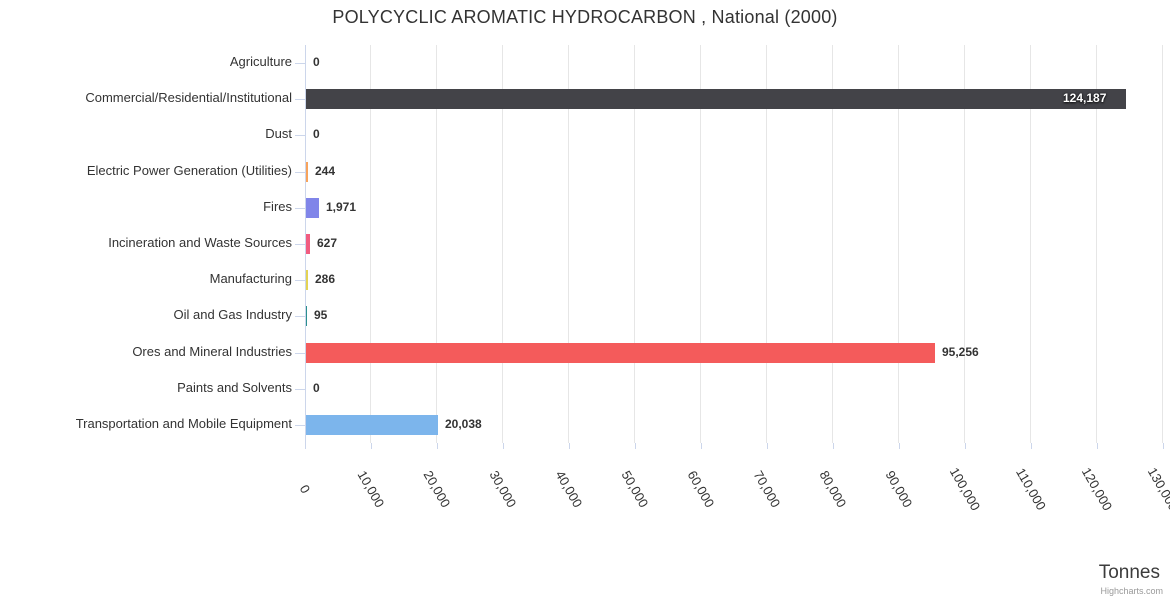  What do you see at coordinates (306, 316) in the screenshot?
I see `bar-oil-and-gas-industry` at bounding box center [306, 316].